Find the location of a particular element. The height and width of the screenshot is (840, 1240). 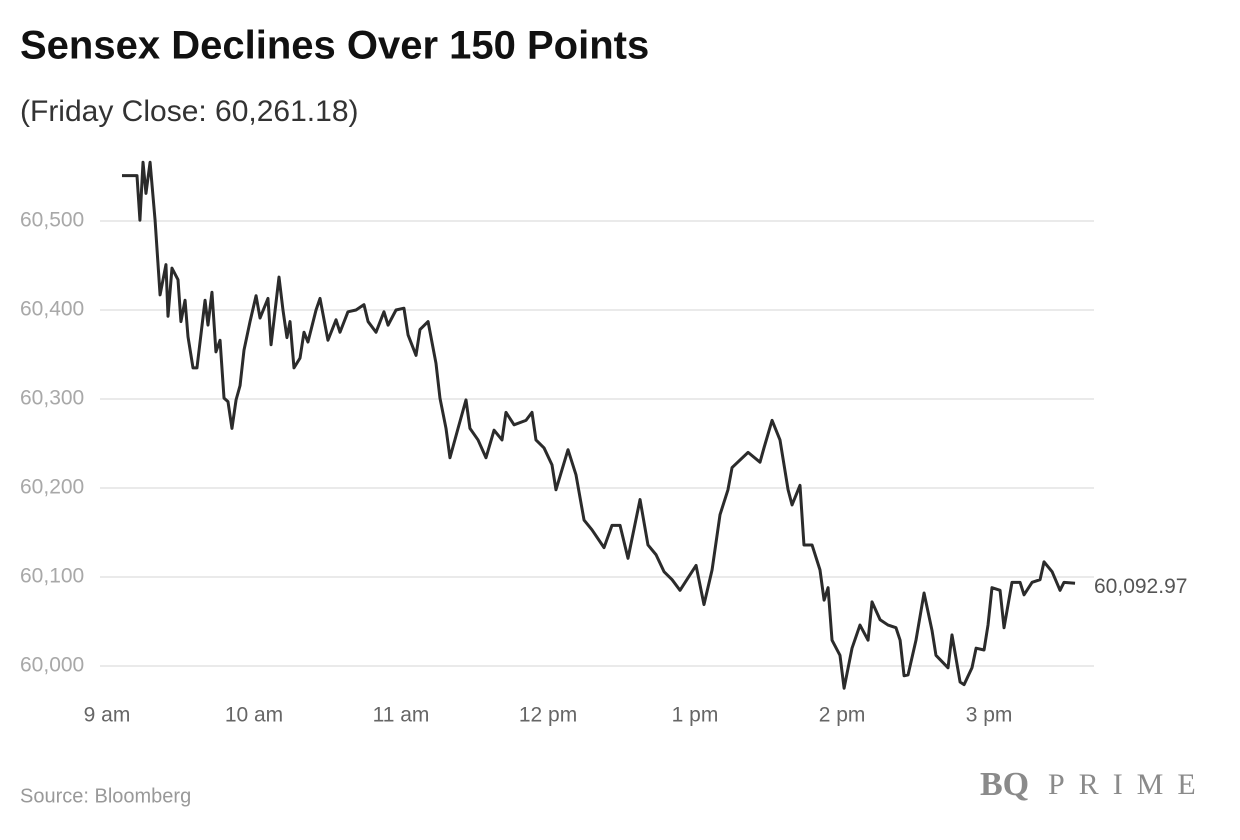

x-tick-label: 12 pm is located at coordinates (548, 715).